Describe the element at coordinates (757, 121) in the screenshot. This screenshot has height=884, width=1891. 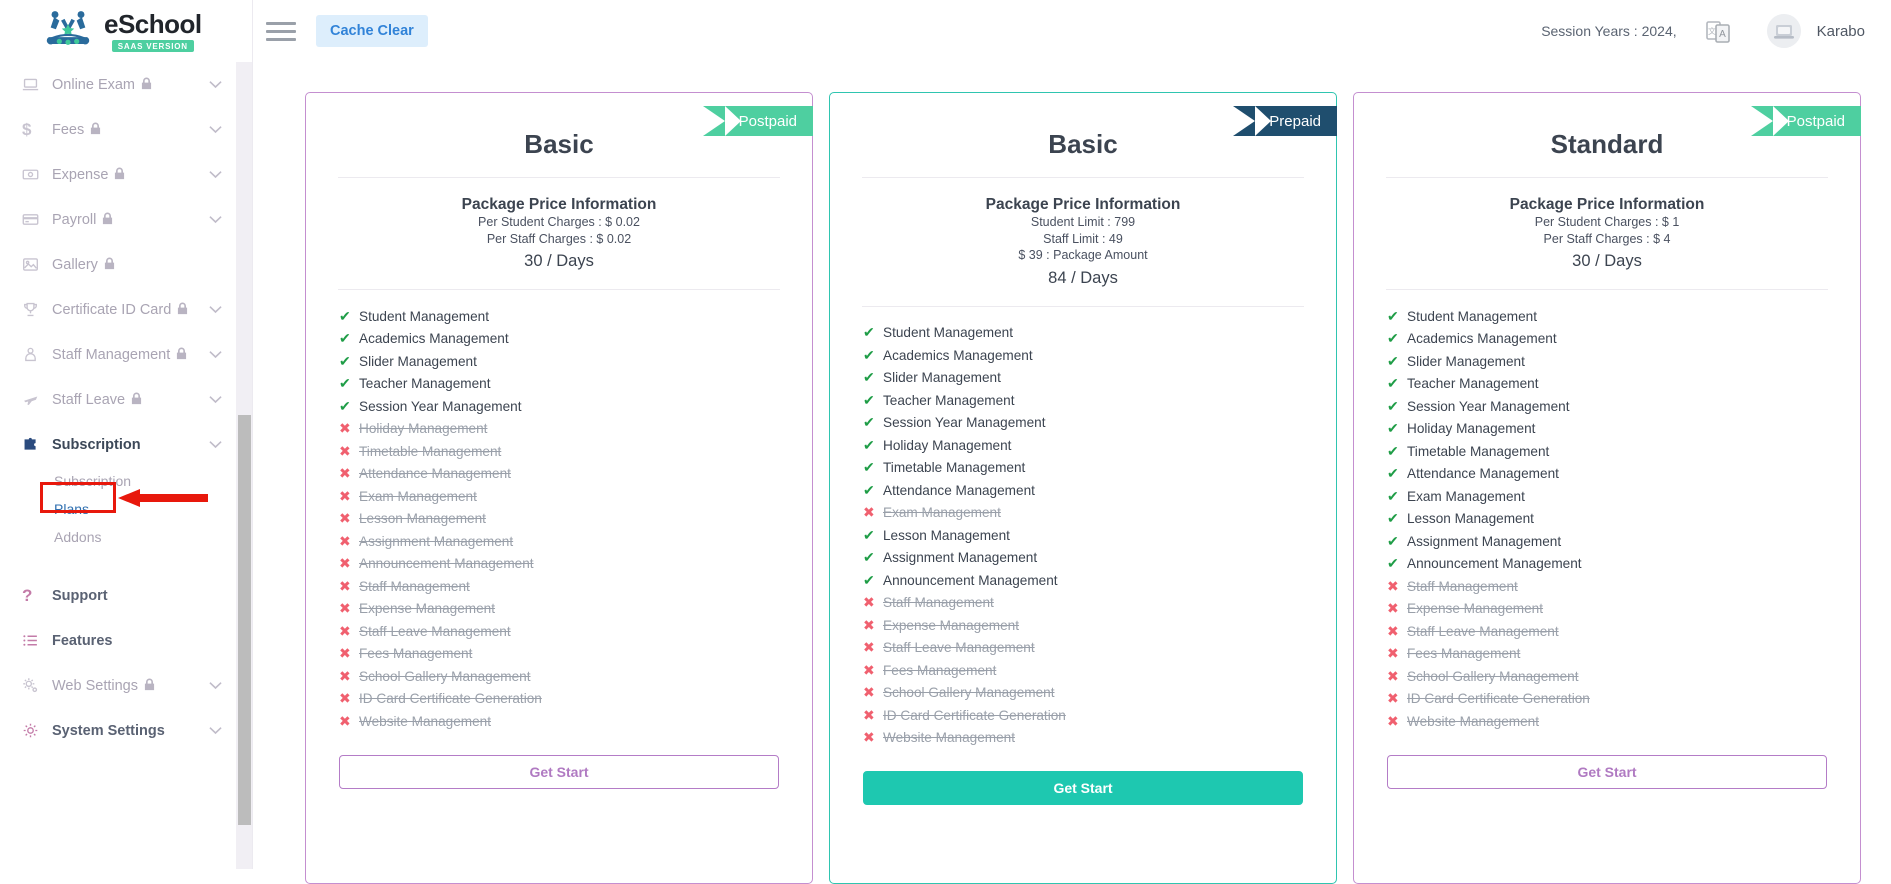
I see `plan-type-ribbon: Postpaid` at that location.